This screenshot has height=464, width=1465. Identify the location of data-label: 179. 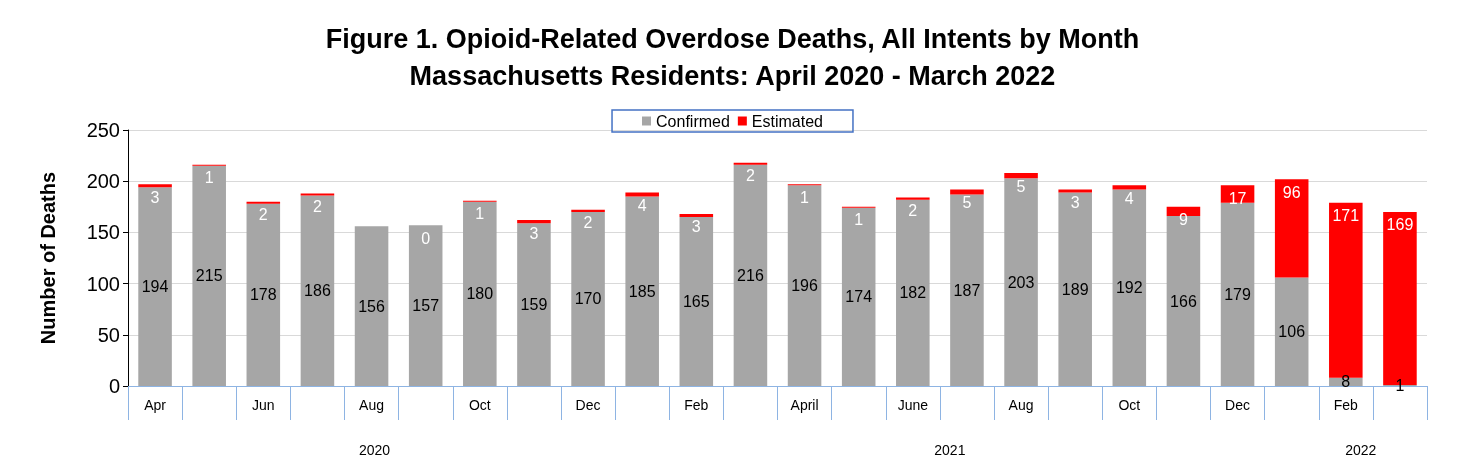
(1238, 294).